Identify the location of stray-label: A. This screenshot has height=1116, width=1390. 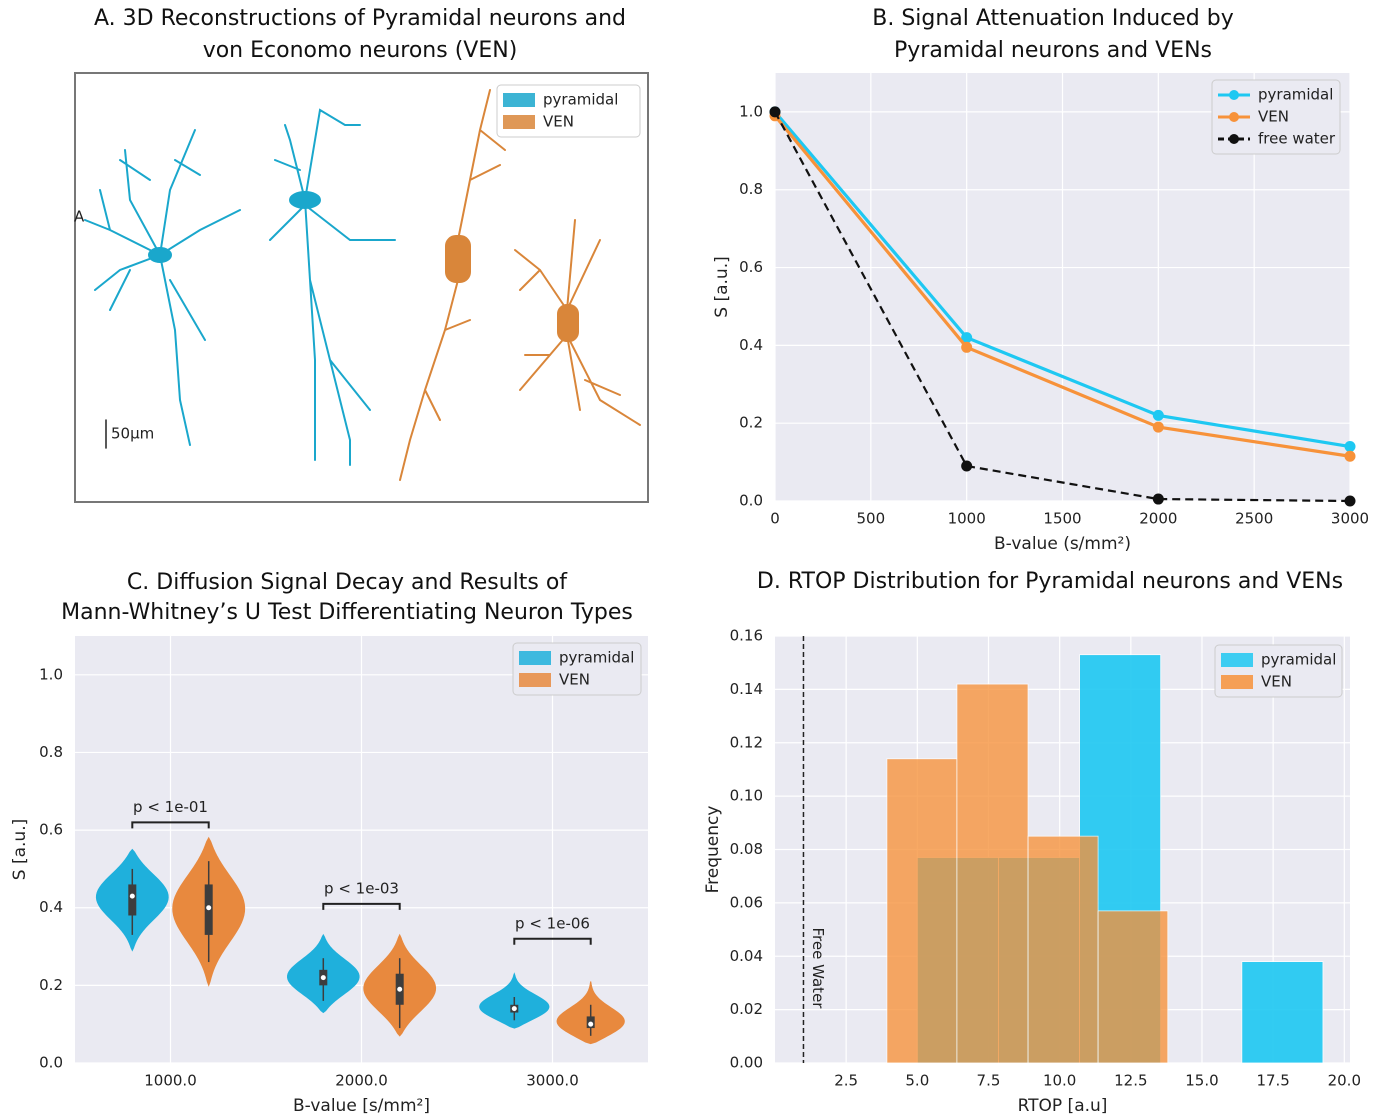
(79, 217).